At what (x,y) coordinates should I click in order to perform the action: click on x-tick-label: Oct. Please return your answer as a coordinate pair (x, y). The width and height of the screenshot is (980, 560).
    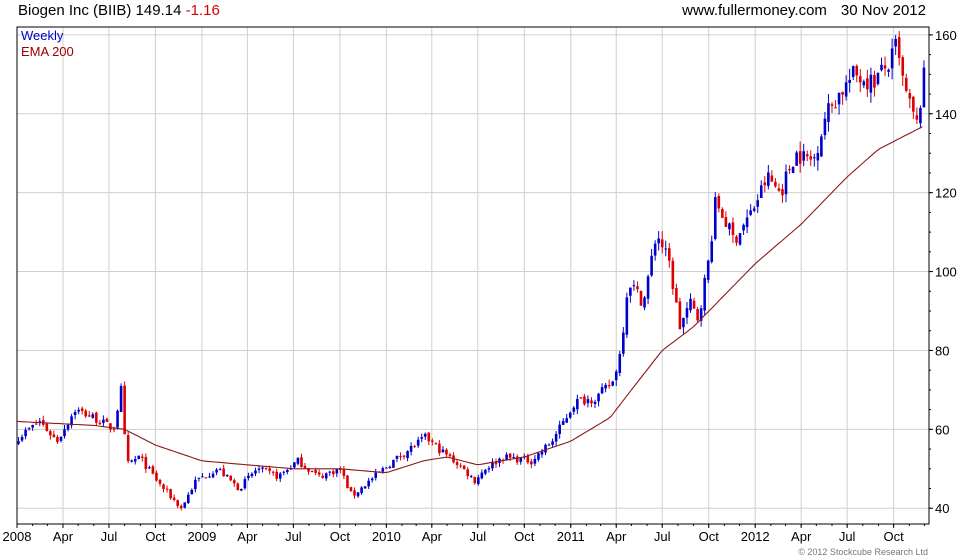
    Looking at the image, I should click on (340, 536).